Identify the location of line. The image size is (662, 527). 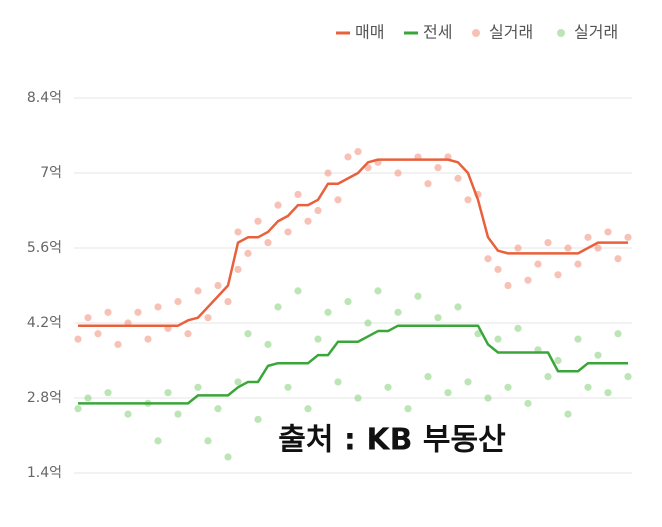
(353, 364).